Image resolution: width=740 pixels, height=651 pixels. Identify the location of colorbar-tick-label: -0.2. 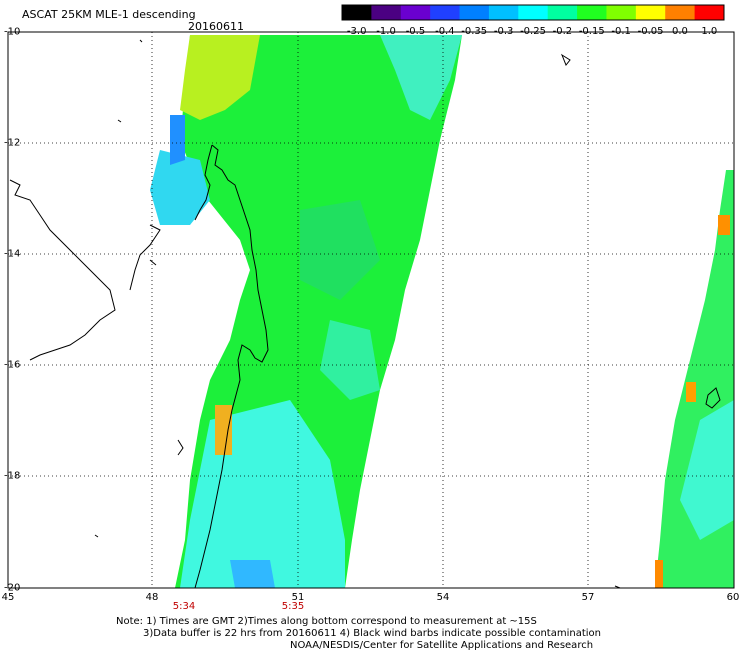
(562, 31).